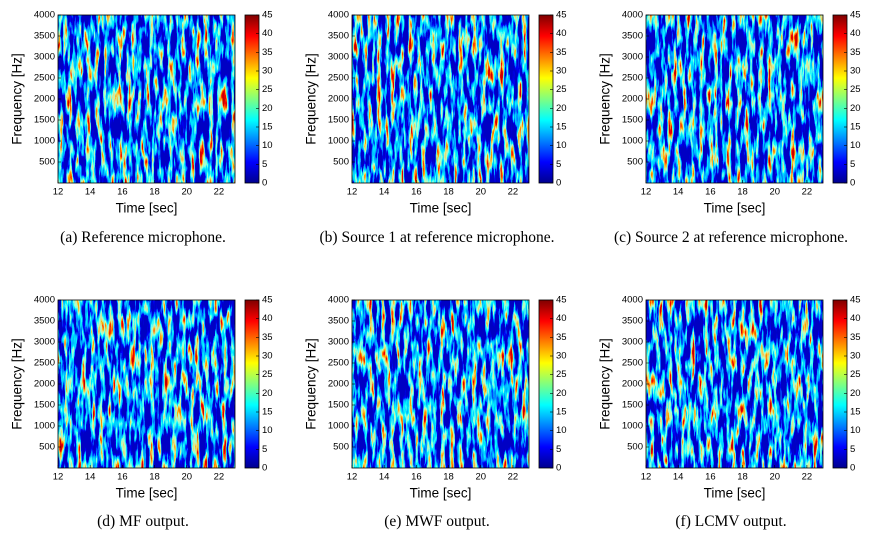 The width and height of the screenshot is (876, 535). Describe the element at coordinates (143, 521) in the screenshot. I see `caption: (d) MF output.` at that location.